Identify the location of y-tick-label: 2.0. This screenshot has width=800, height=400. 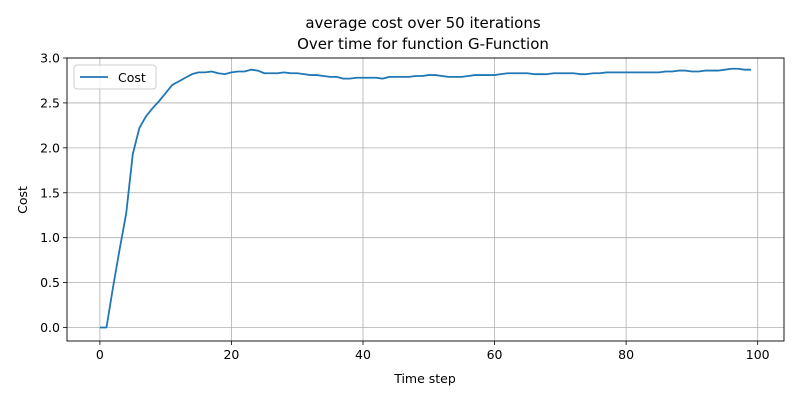
(50, 147).